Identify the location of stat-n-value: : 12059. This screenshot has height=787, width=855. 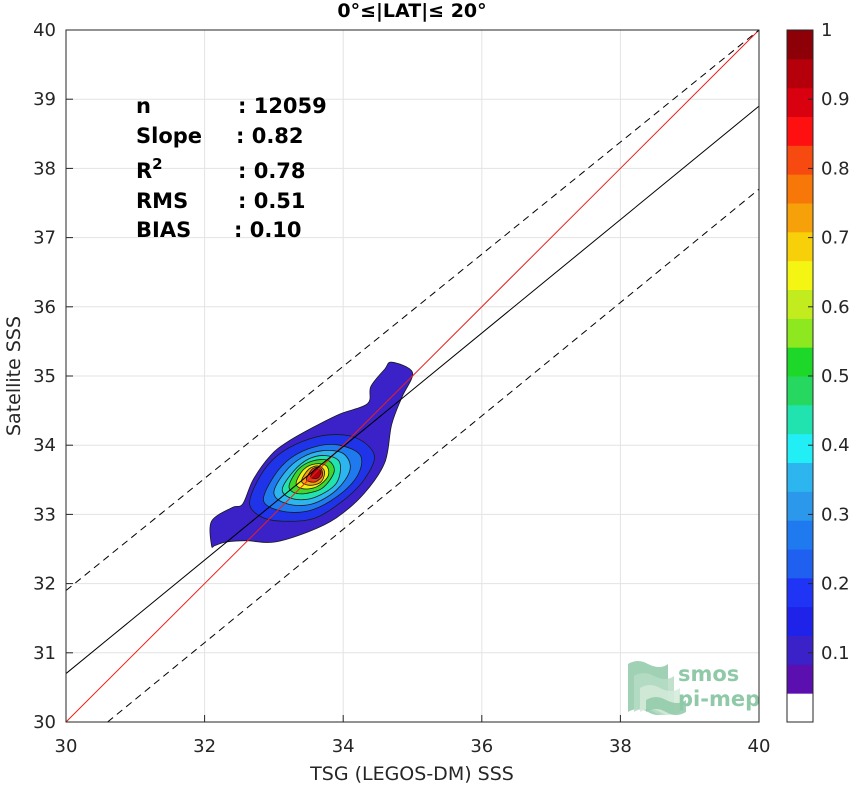
(282, 106).